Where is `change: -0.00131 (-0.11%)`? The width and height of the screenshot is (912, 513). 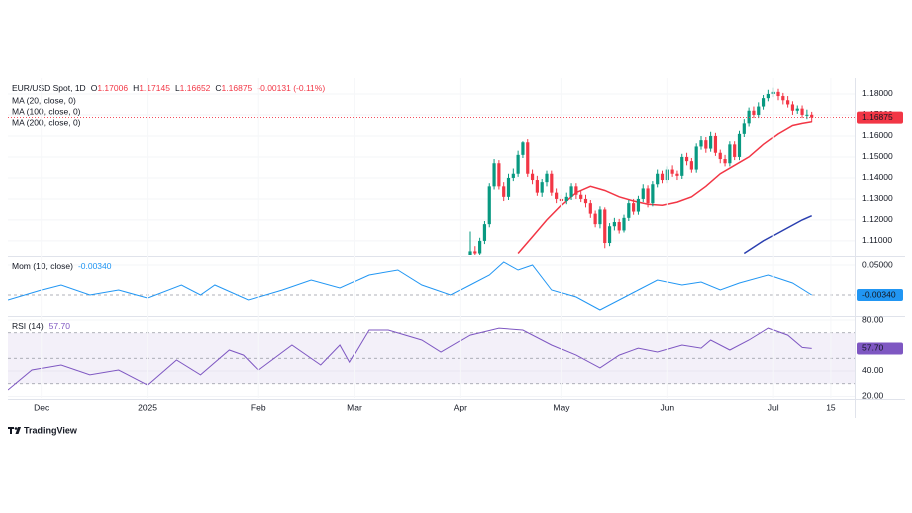 change: -0.00131 (-0.11%) is located at coordinates (291, 88).